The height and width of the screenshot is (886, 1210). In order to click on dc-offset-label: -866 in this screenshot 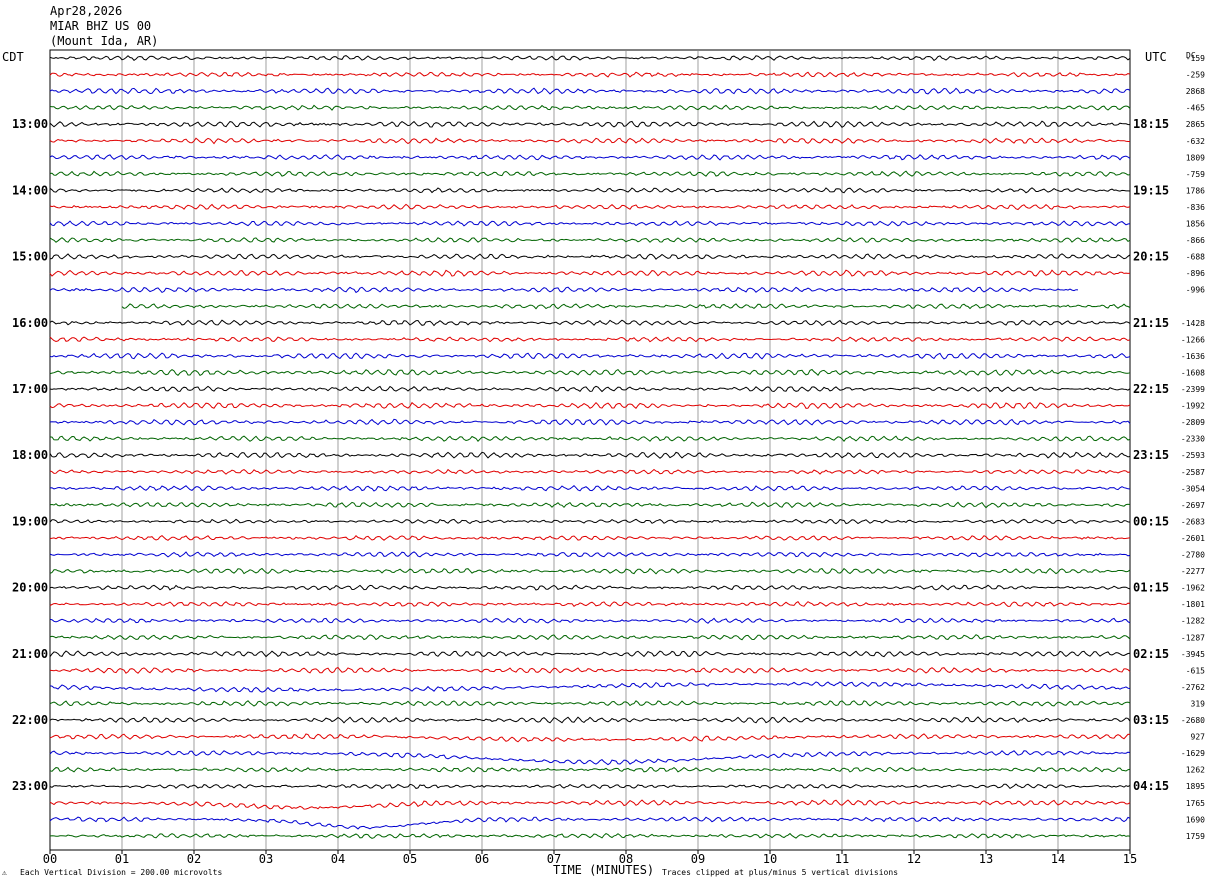, I will do `click(1195, 240)`.